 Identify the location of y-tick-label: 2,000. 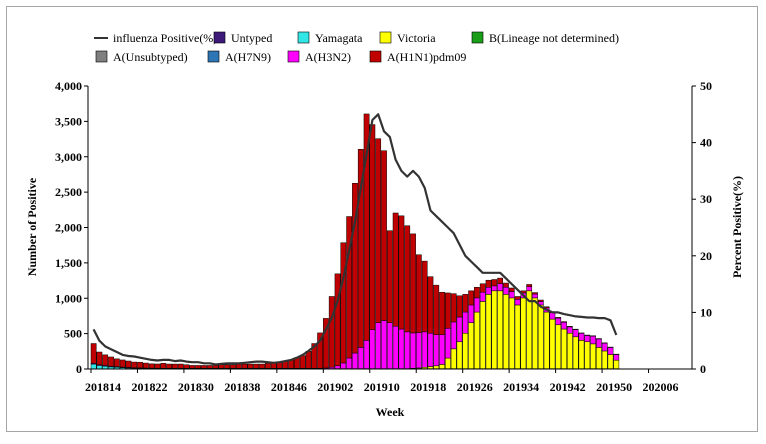
(68, 228).